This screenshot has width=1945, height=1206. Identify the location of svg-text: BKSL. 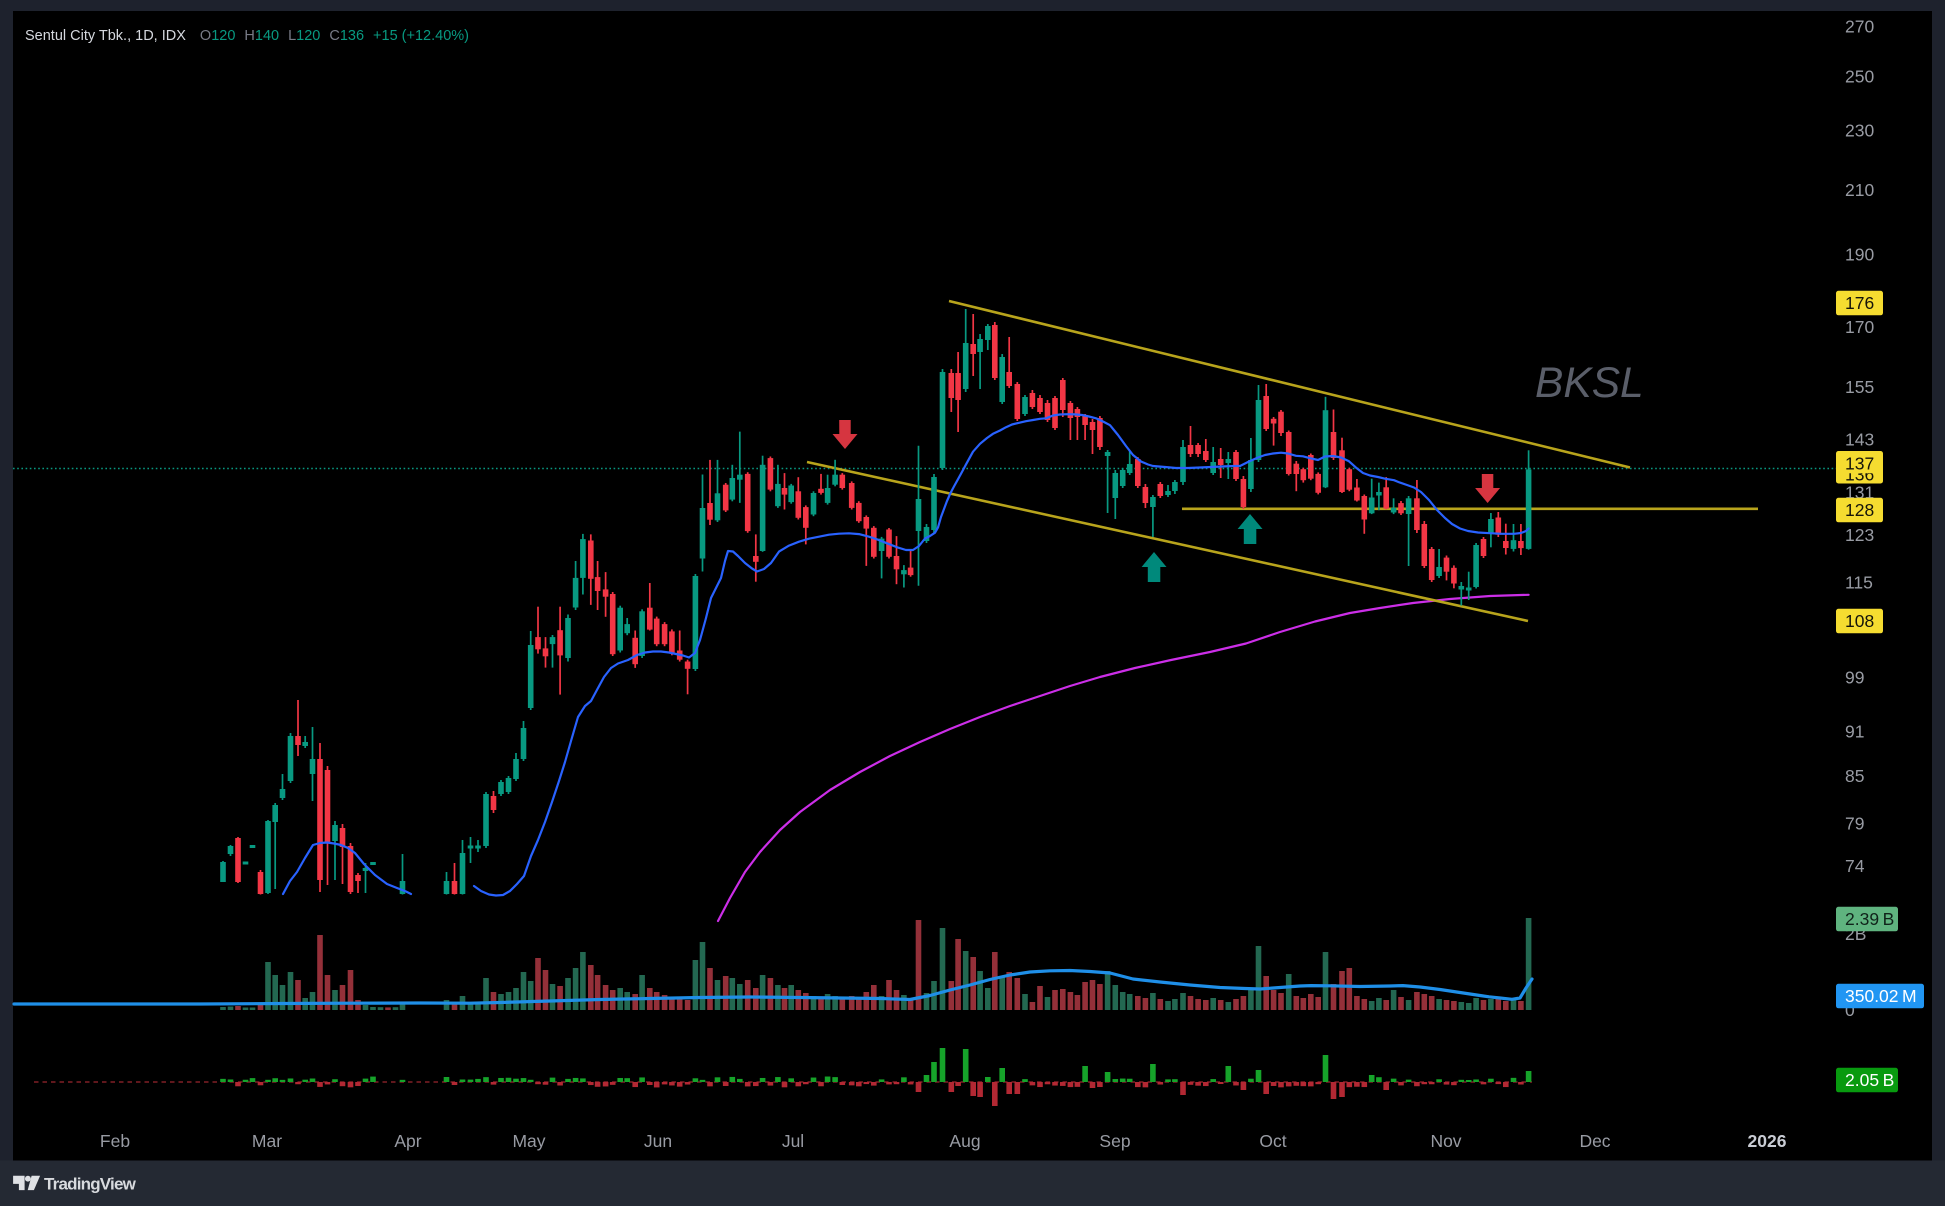
(1589, 383).